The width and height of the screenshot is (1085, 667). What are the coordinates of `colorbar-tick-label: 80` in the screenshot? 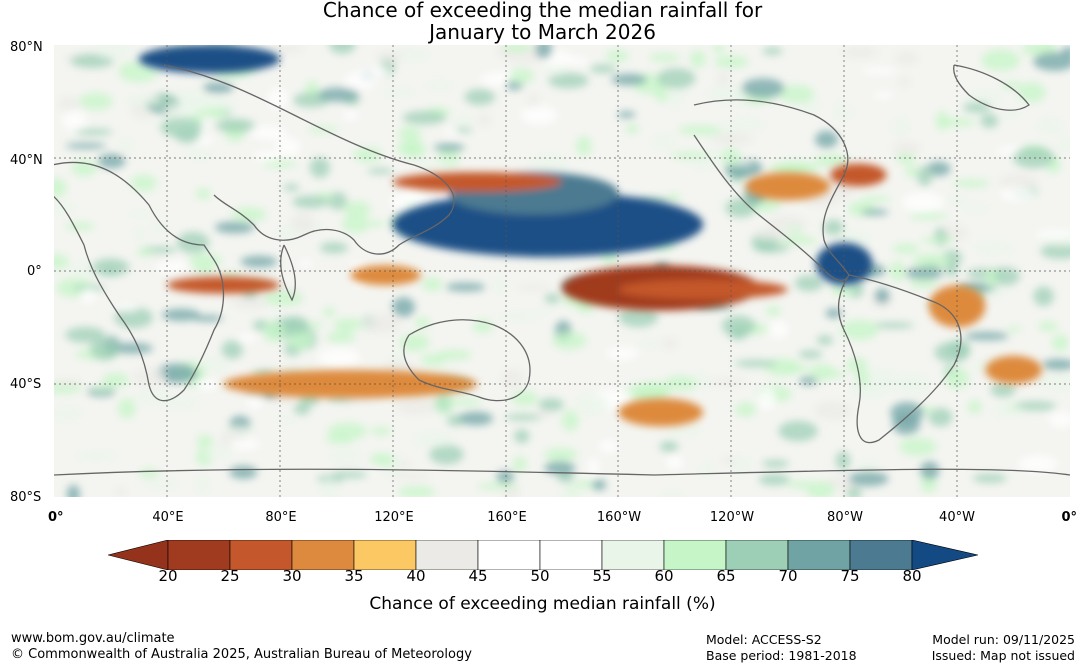 It's located at (912, 576).